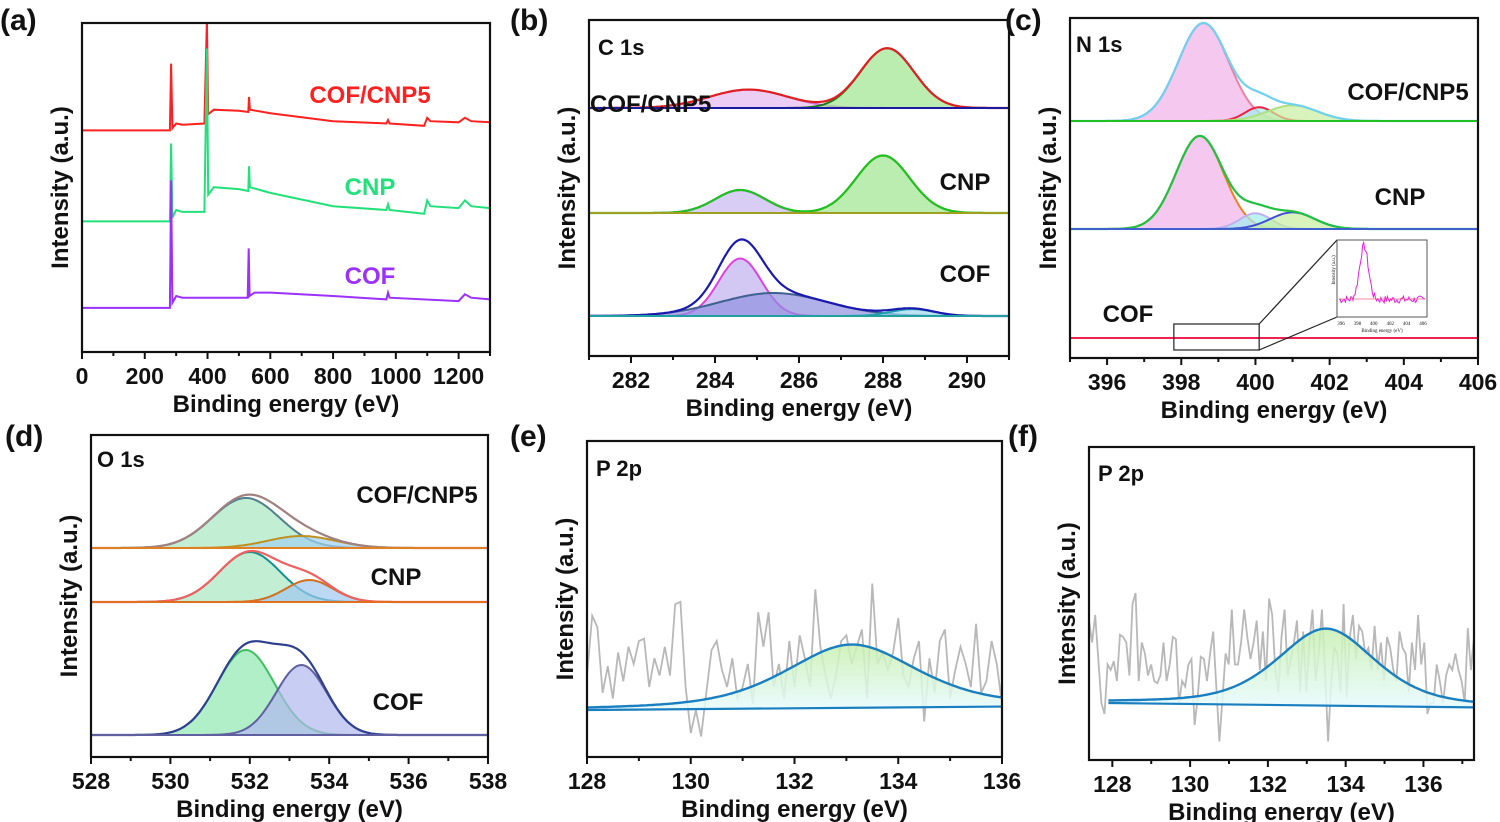  Describe the element at coordinates (286, 77) in the screenshot. I see `series-line-cof-cnp5` at that location.